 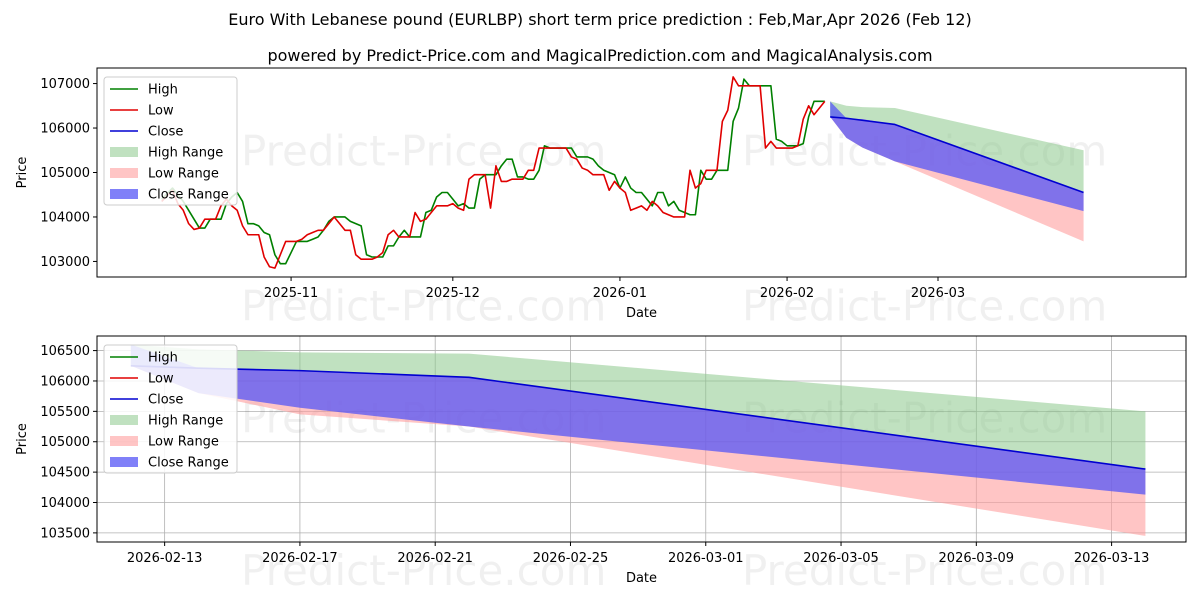 I want to click on top-watermark-0: Predict-Price.com, so click(x=423, y=151).